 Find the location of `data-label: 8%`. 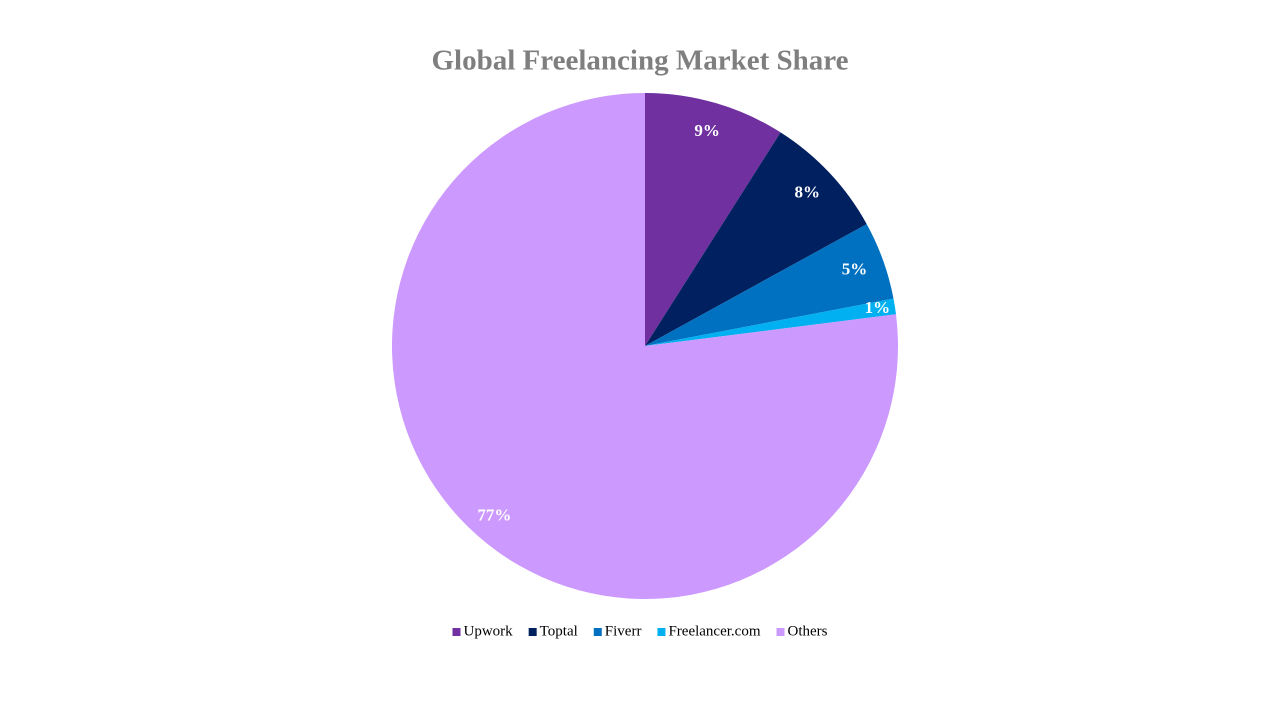

data-label: 8% is located at coordinates (808, 191).